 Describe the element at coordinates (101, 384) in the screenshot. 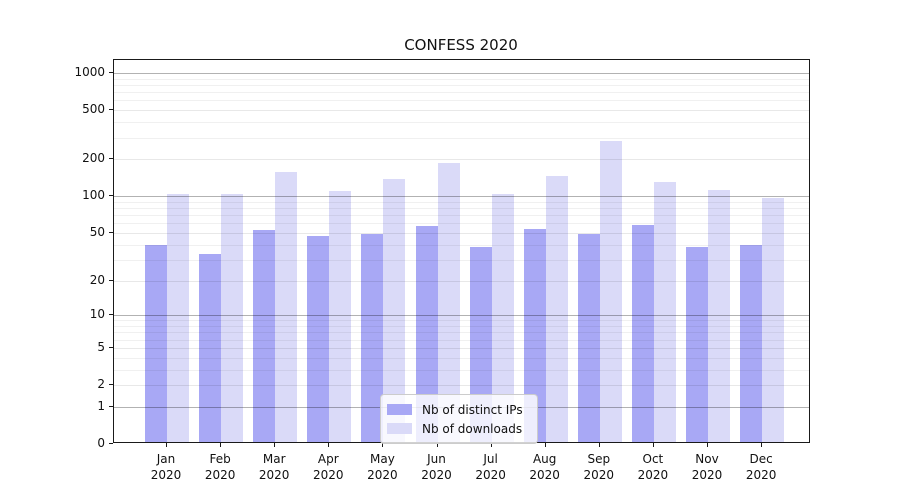

I see `y-tick-label: 2` at that location.